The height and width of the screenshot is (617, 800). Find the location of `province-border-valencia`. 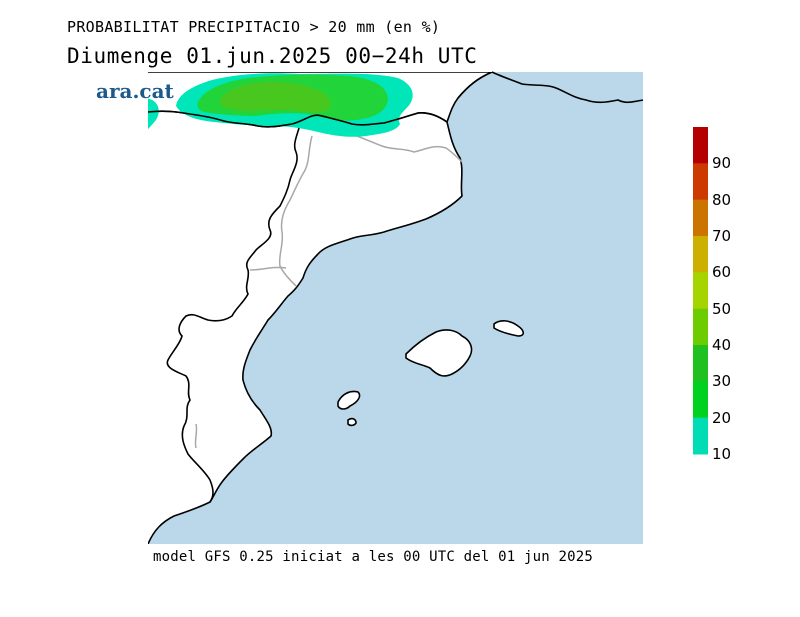

province-border-valencia is located at coordinates (268, 268).